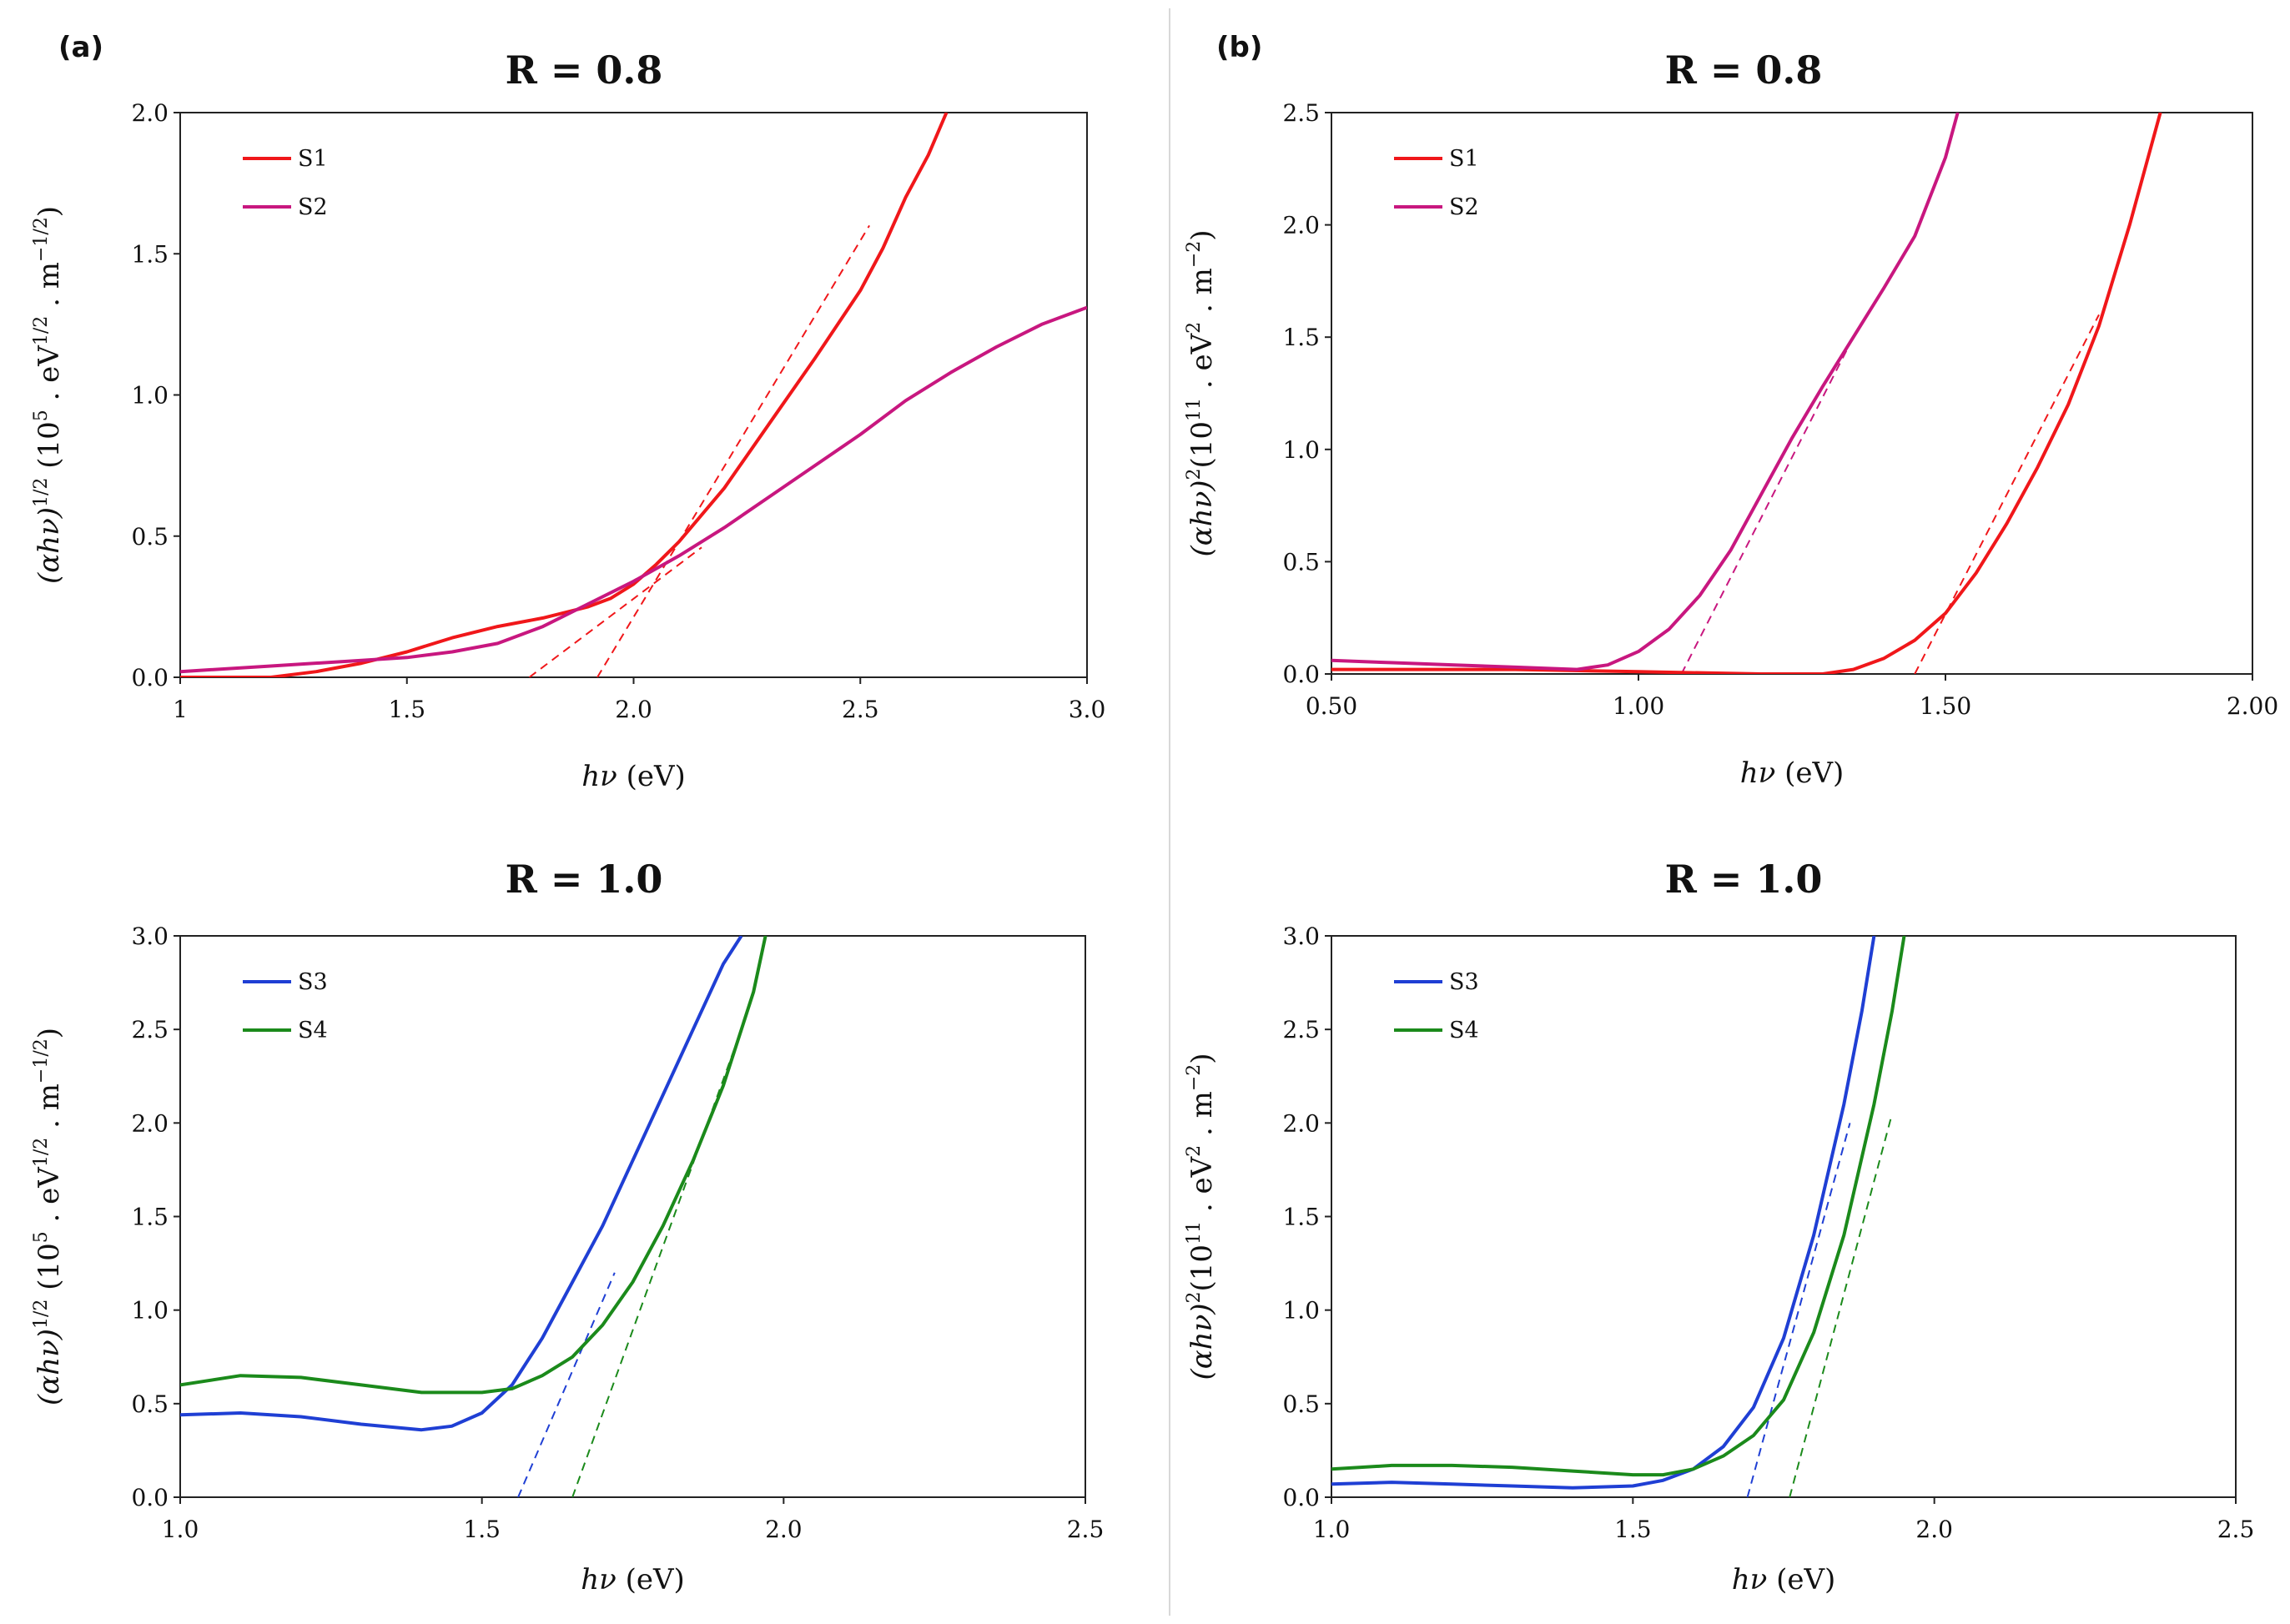  Describe the element at coordinates (1332, 706) in the screenshot. I see `x-tick-label: 0.50` at that location.